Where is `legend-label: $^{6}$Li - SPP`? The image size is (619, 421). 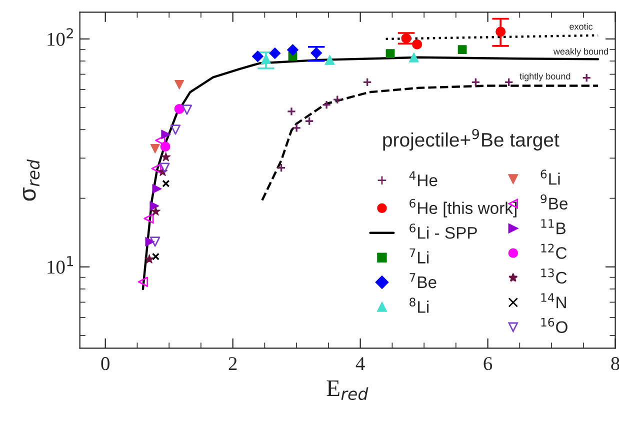 legend-label: $^{6}$Li - SPP is located at coordinates (443, 231).